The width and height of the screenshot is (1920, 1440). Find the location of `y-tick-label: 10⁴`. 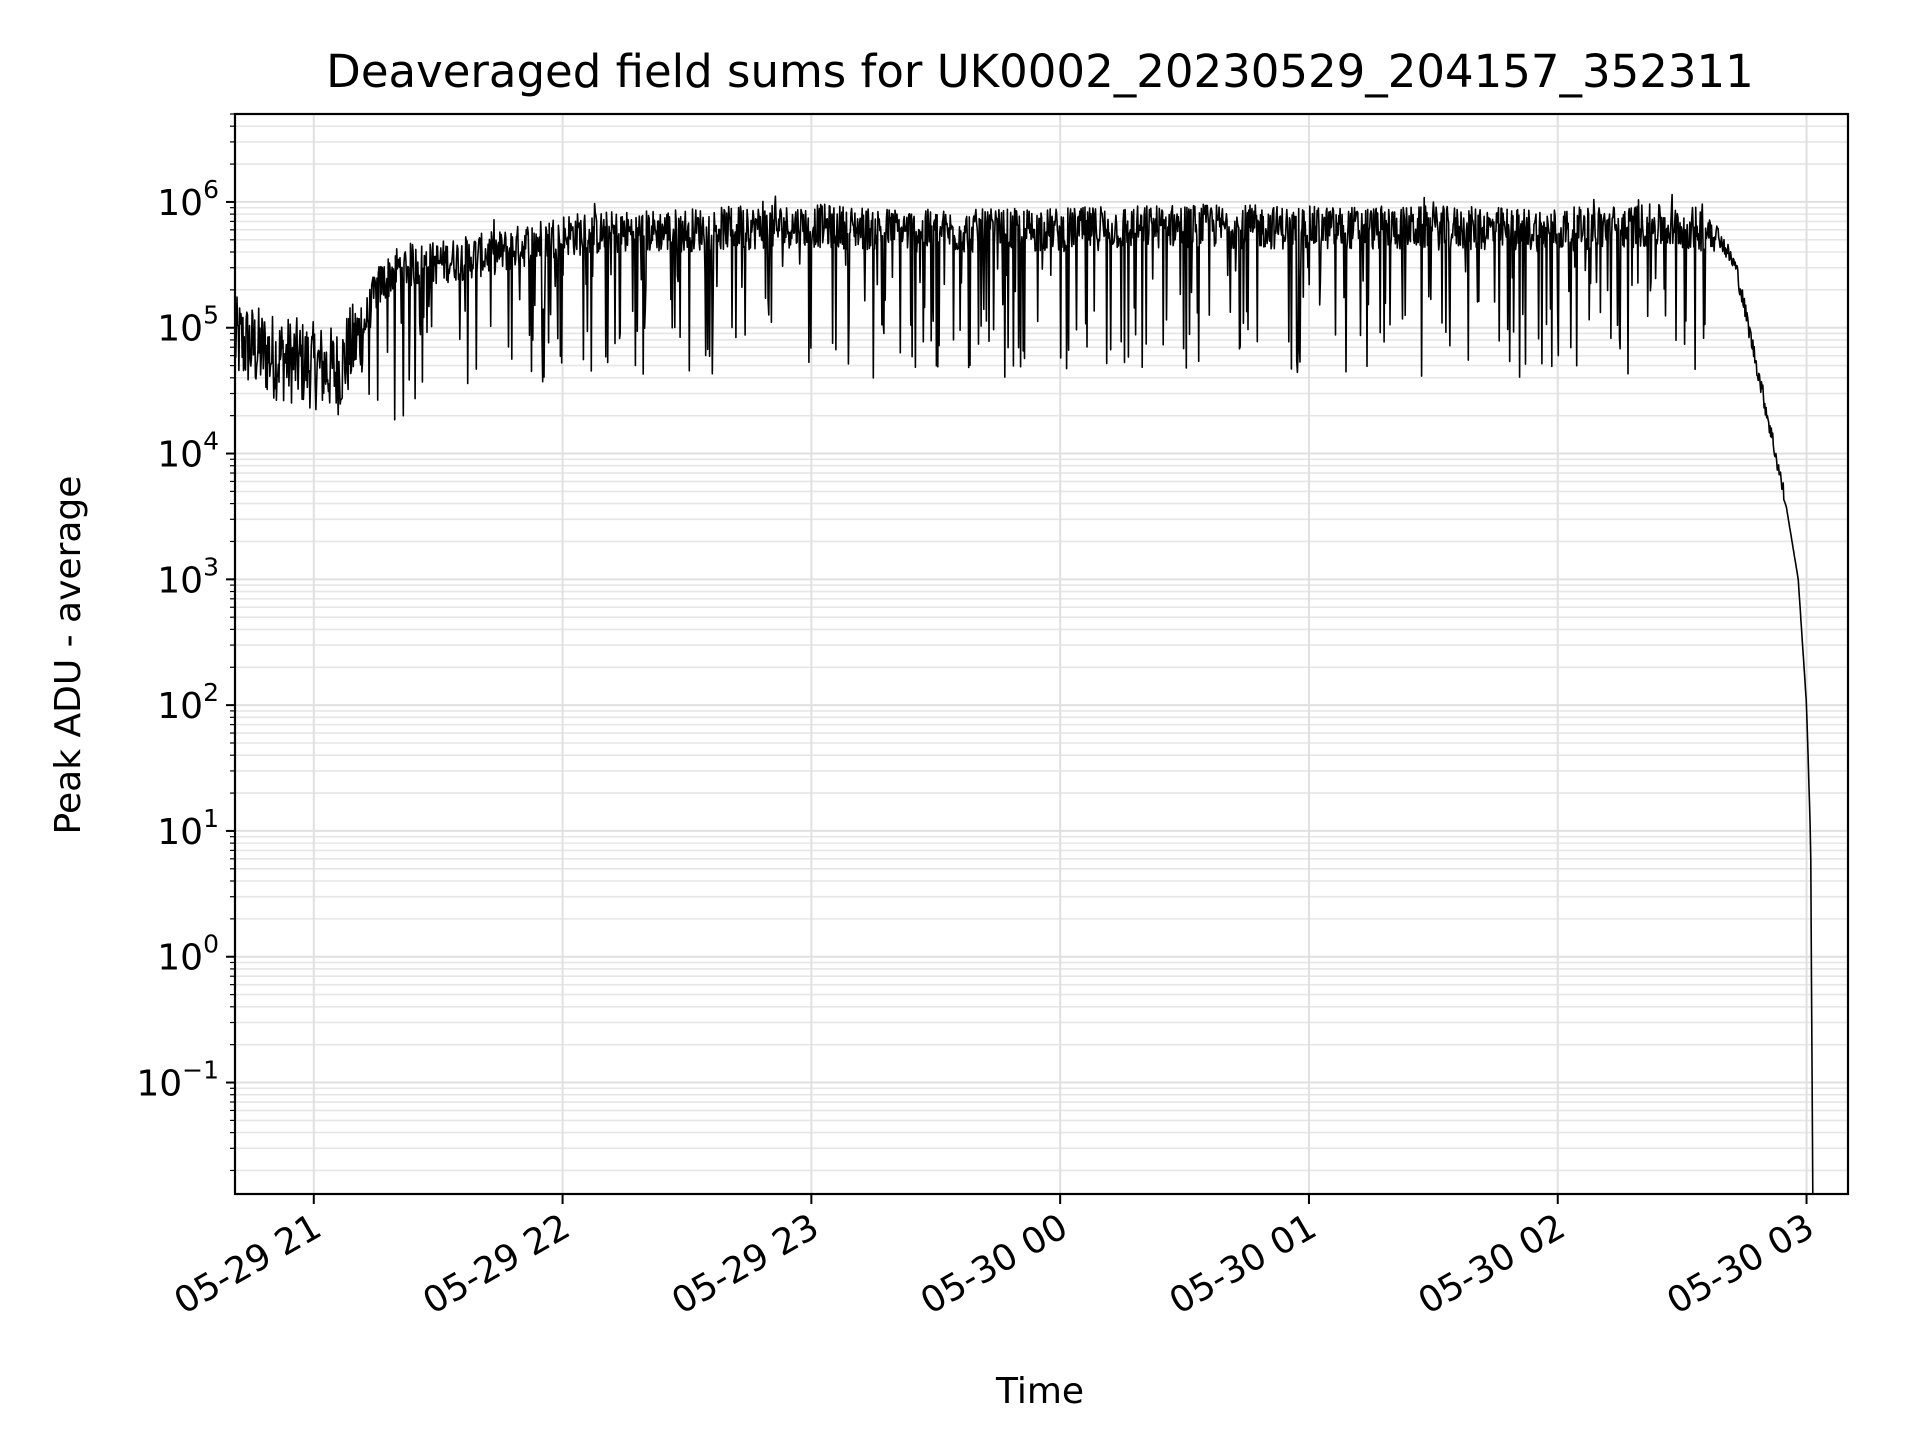

y-tick-label: 10⁴ is located at coordinates (188, 451).